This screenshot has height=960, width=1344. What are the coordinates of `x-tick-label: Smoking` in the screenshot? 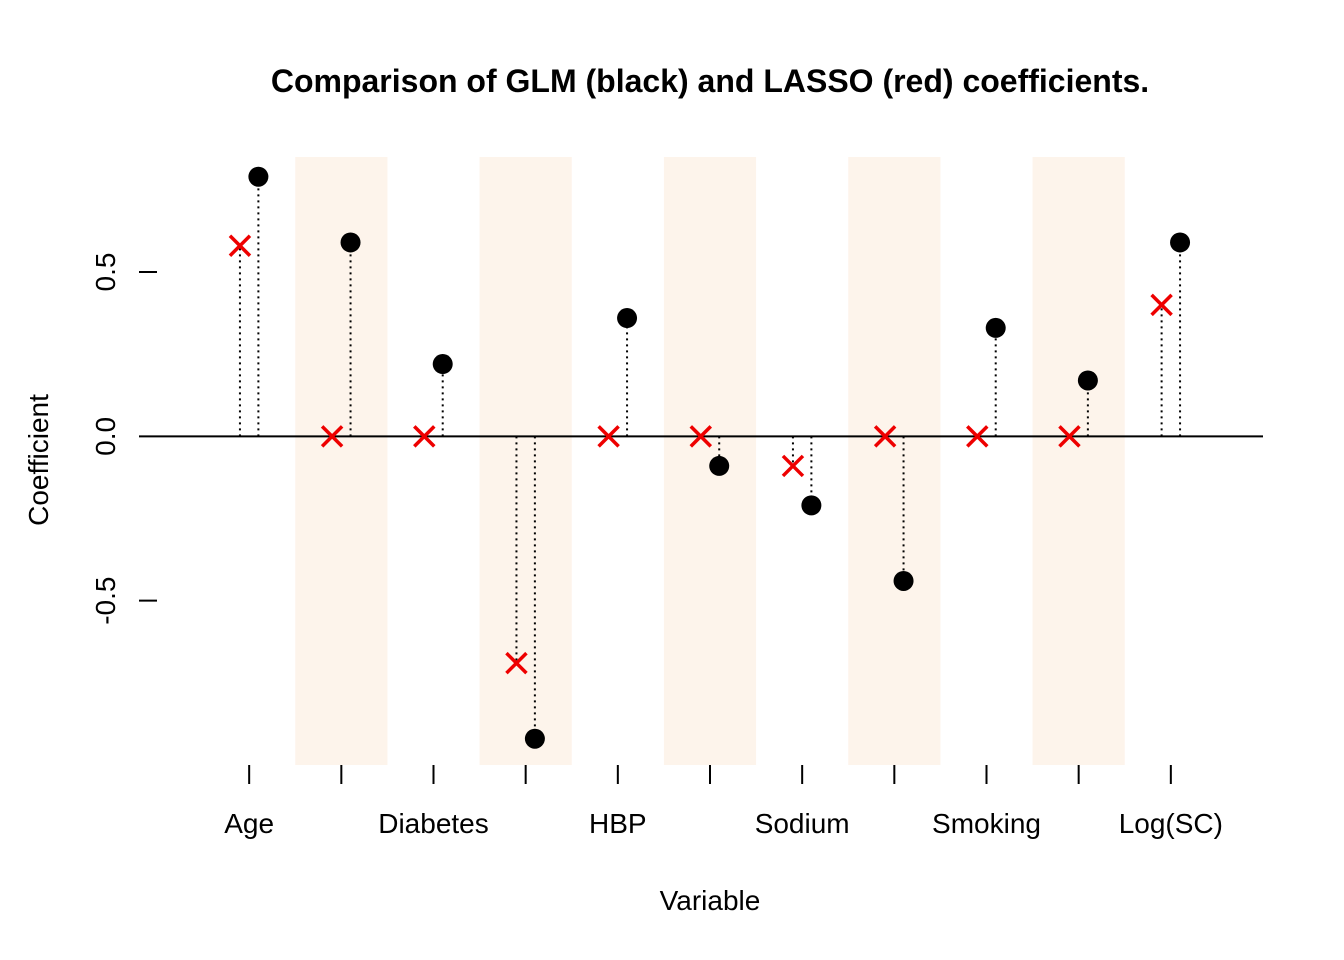 It's located at (986, 823).